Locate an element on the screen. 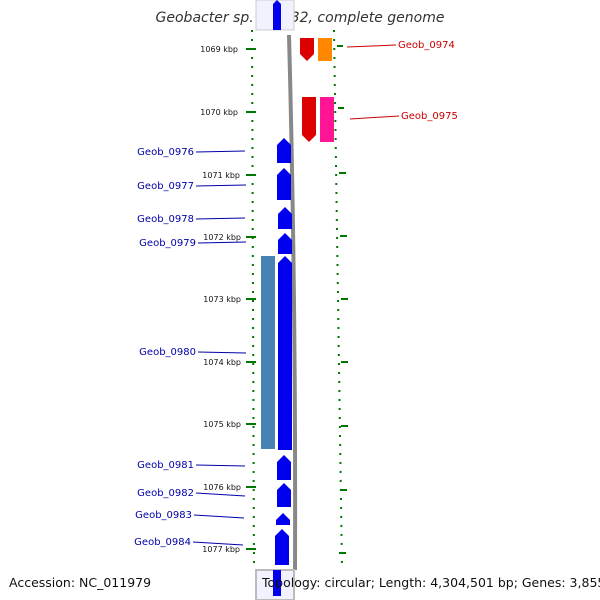 The width and height of the screenshot is (600, 600). ruler-label: 1070 kbp is located at coordinates (219, 112).